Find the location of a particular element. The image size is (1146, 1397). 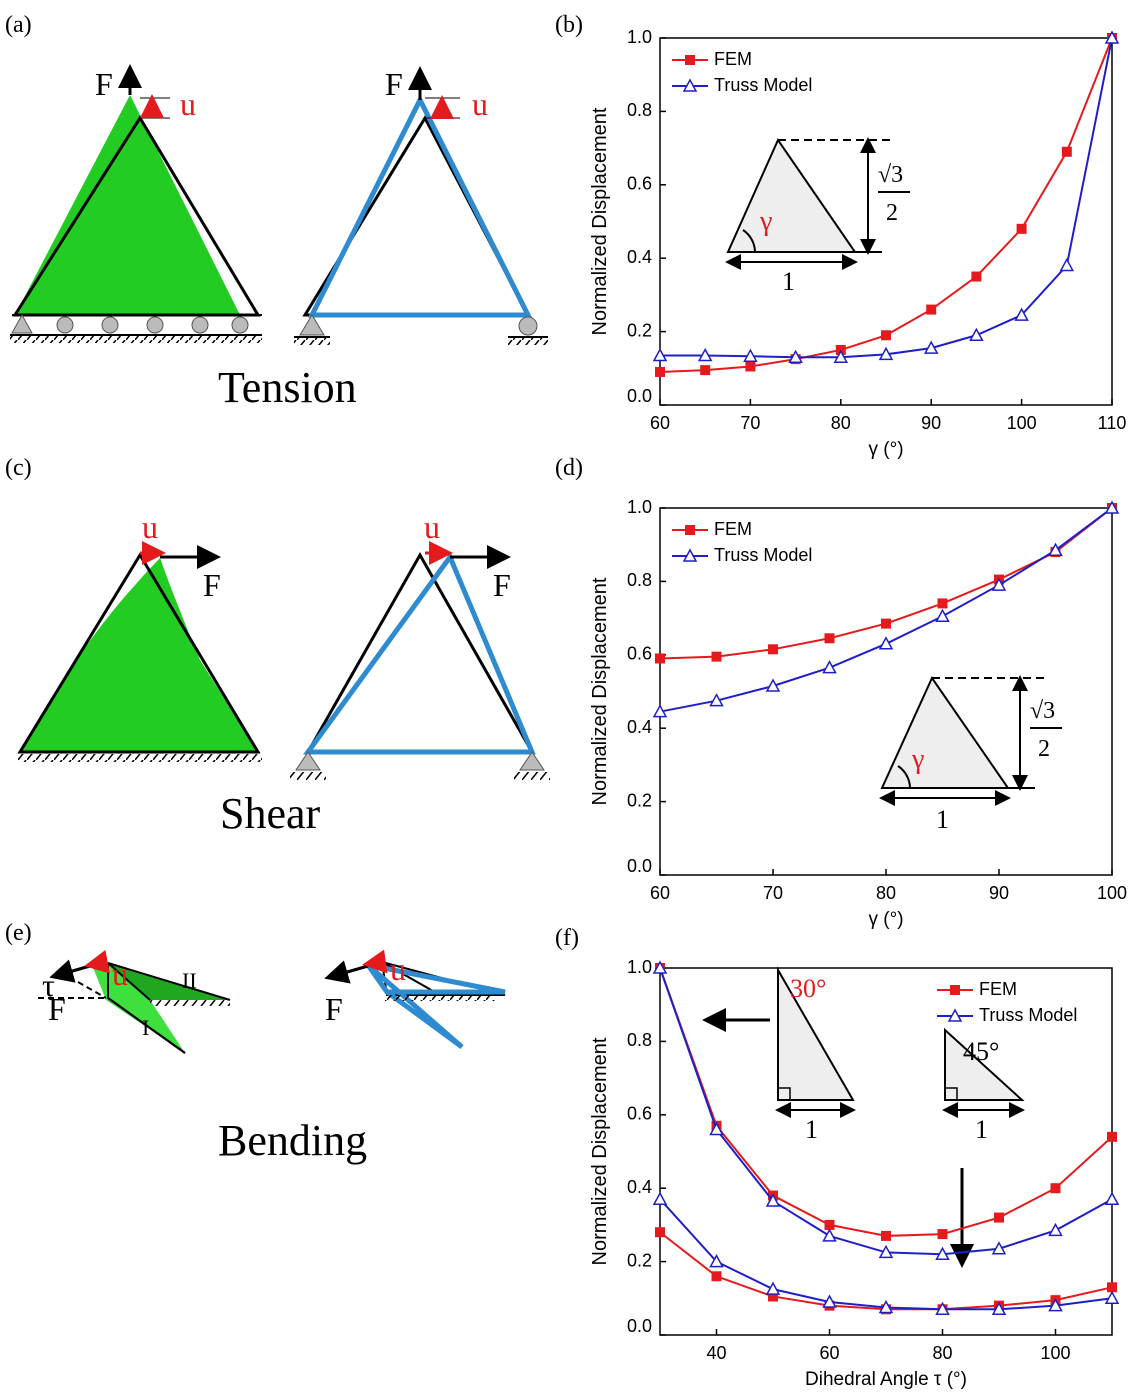

shear-diagram is located at coordinates (283, 660).